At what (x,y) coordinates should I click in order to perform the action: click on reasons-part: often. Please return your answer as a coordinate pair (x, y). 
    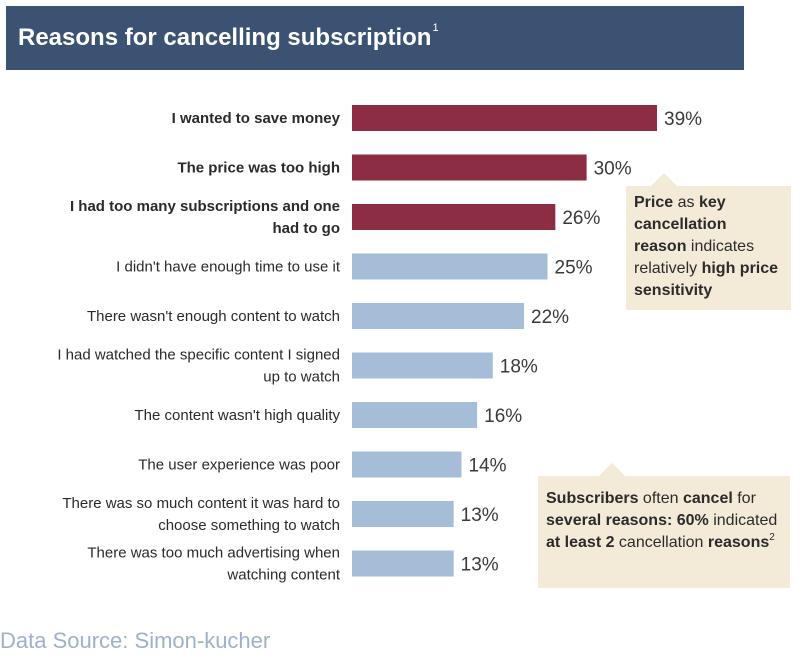
    Looking at the image, I should click on (660, 498).